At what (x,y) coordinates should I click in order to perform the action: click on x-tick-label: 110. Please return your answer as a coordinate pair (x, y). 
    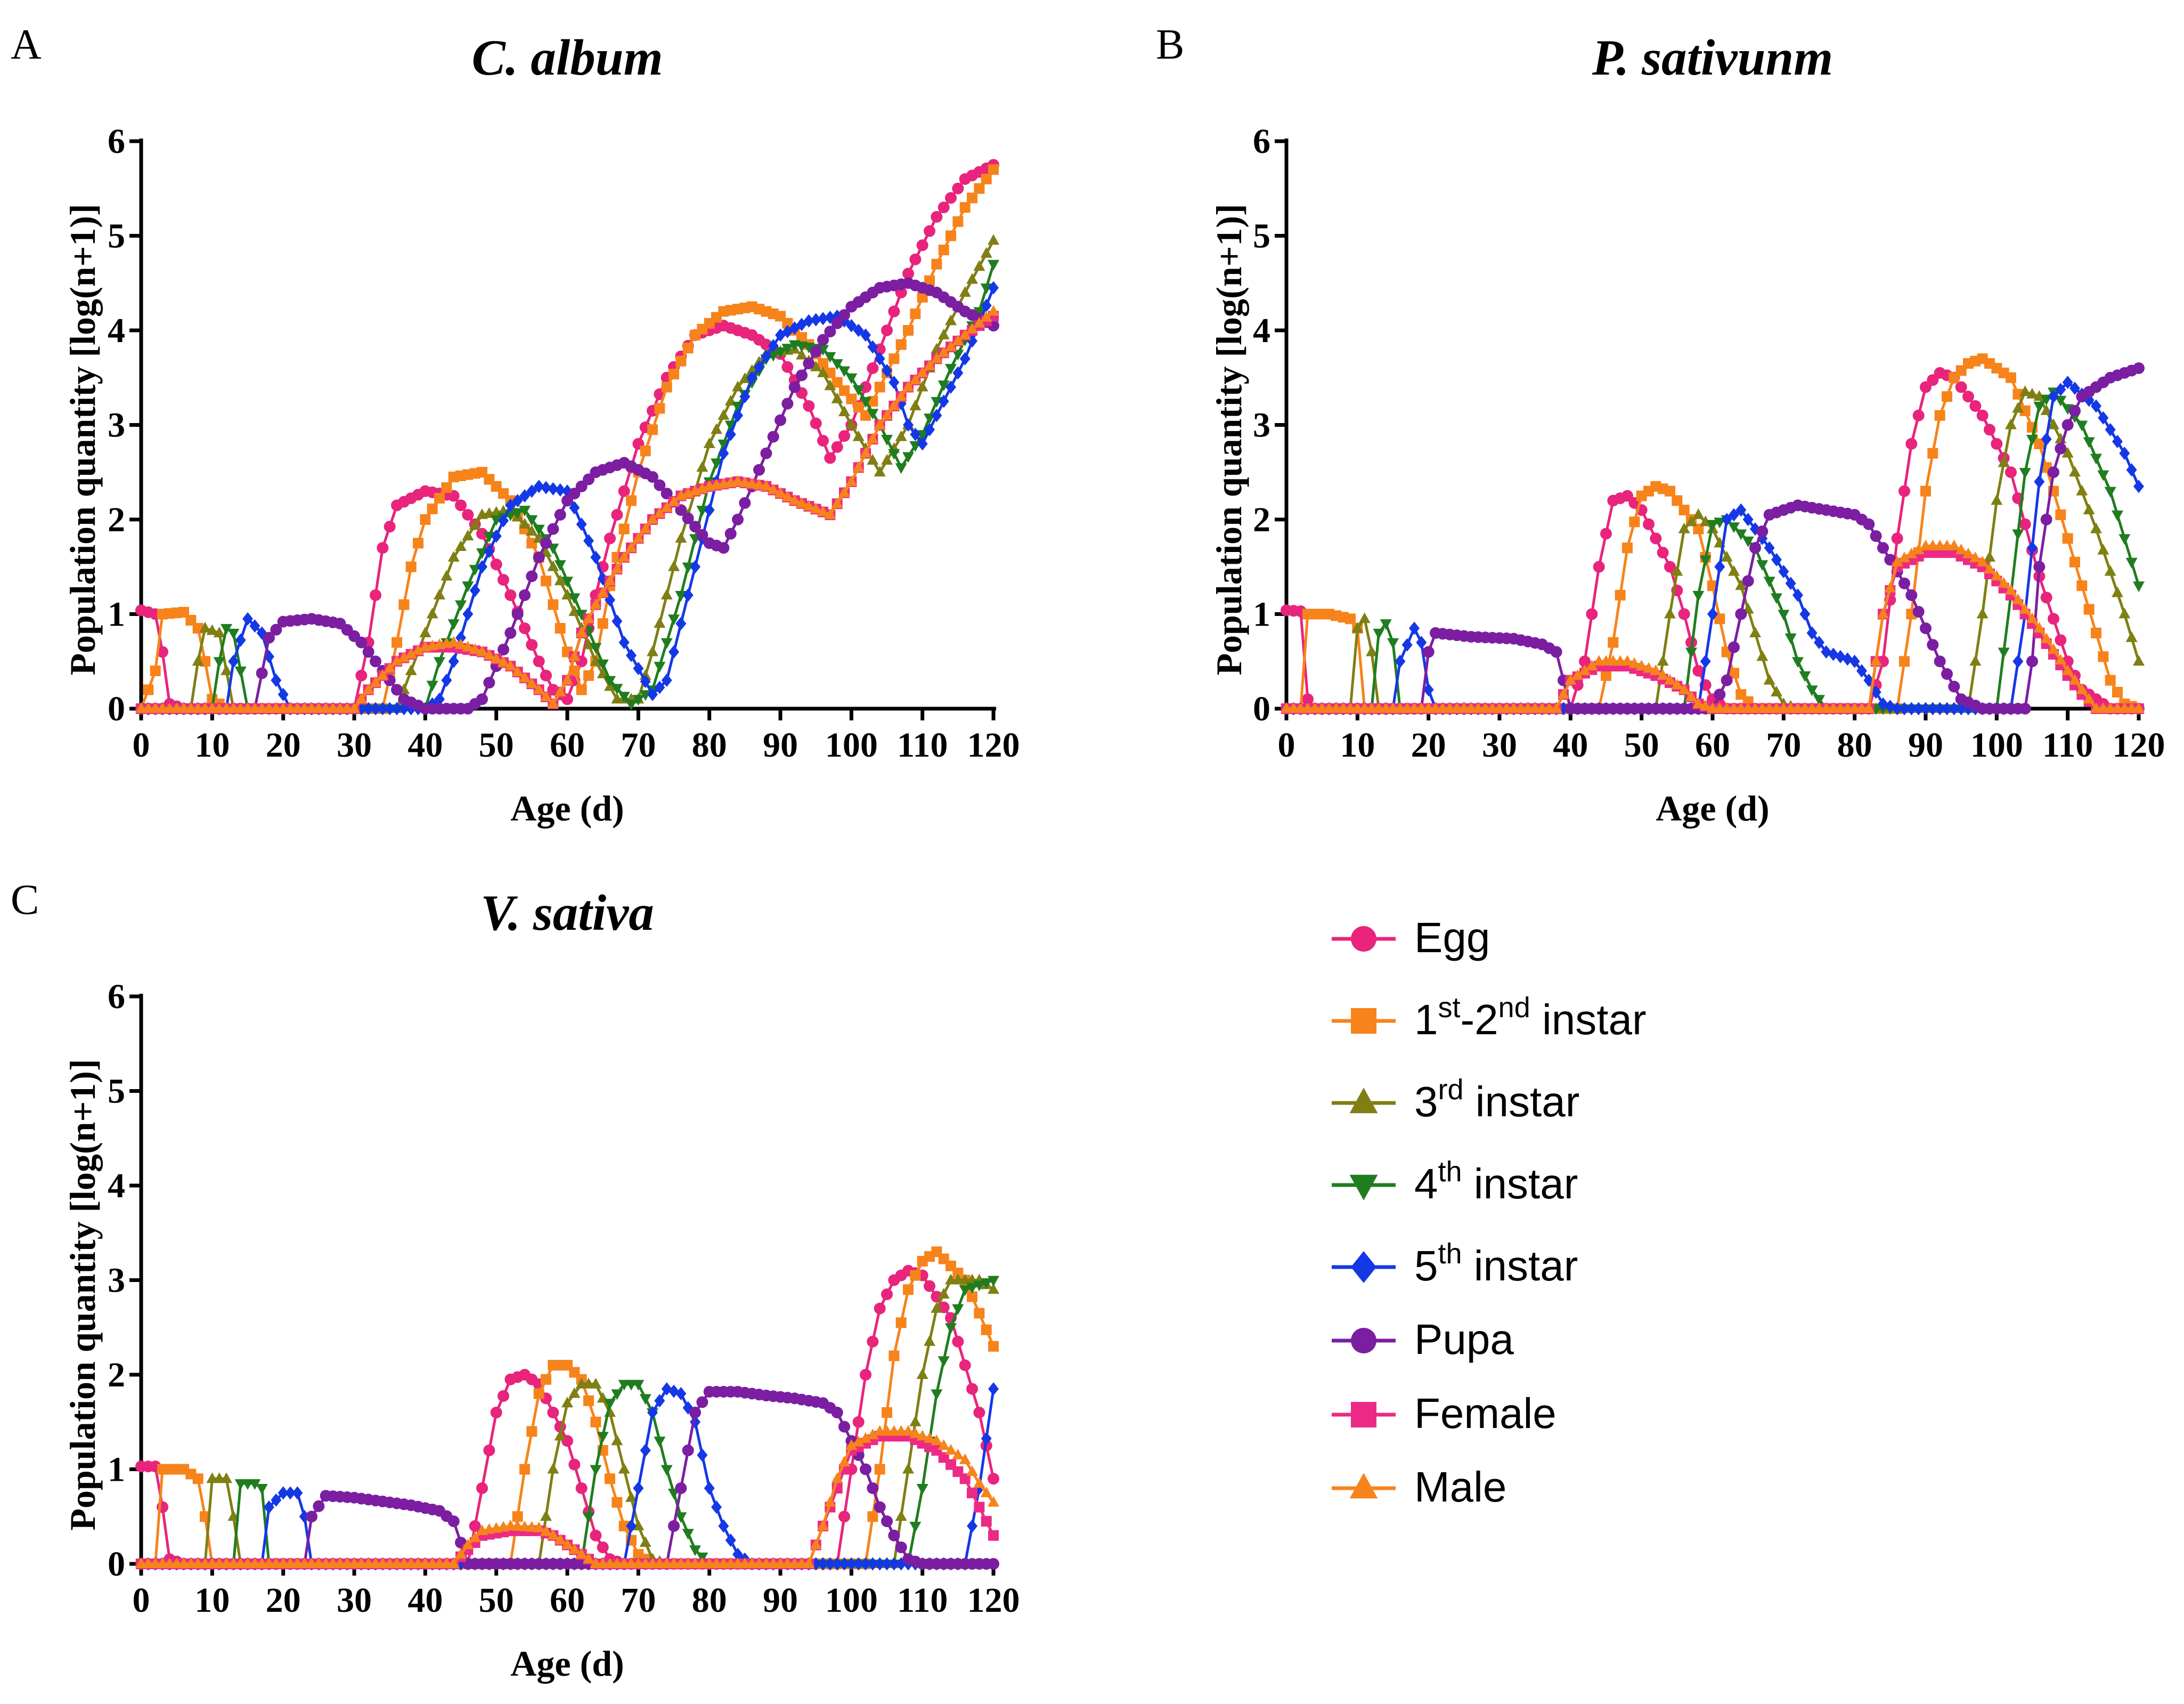
    Looking at the image, I should click on (922, 745).